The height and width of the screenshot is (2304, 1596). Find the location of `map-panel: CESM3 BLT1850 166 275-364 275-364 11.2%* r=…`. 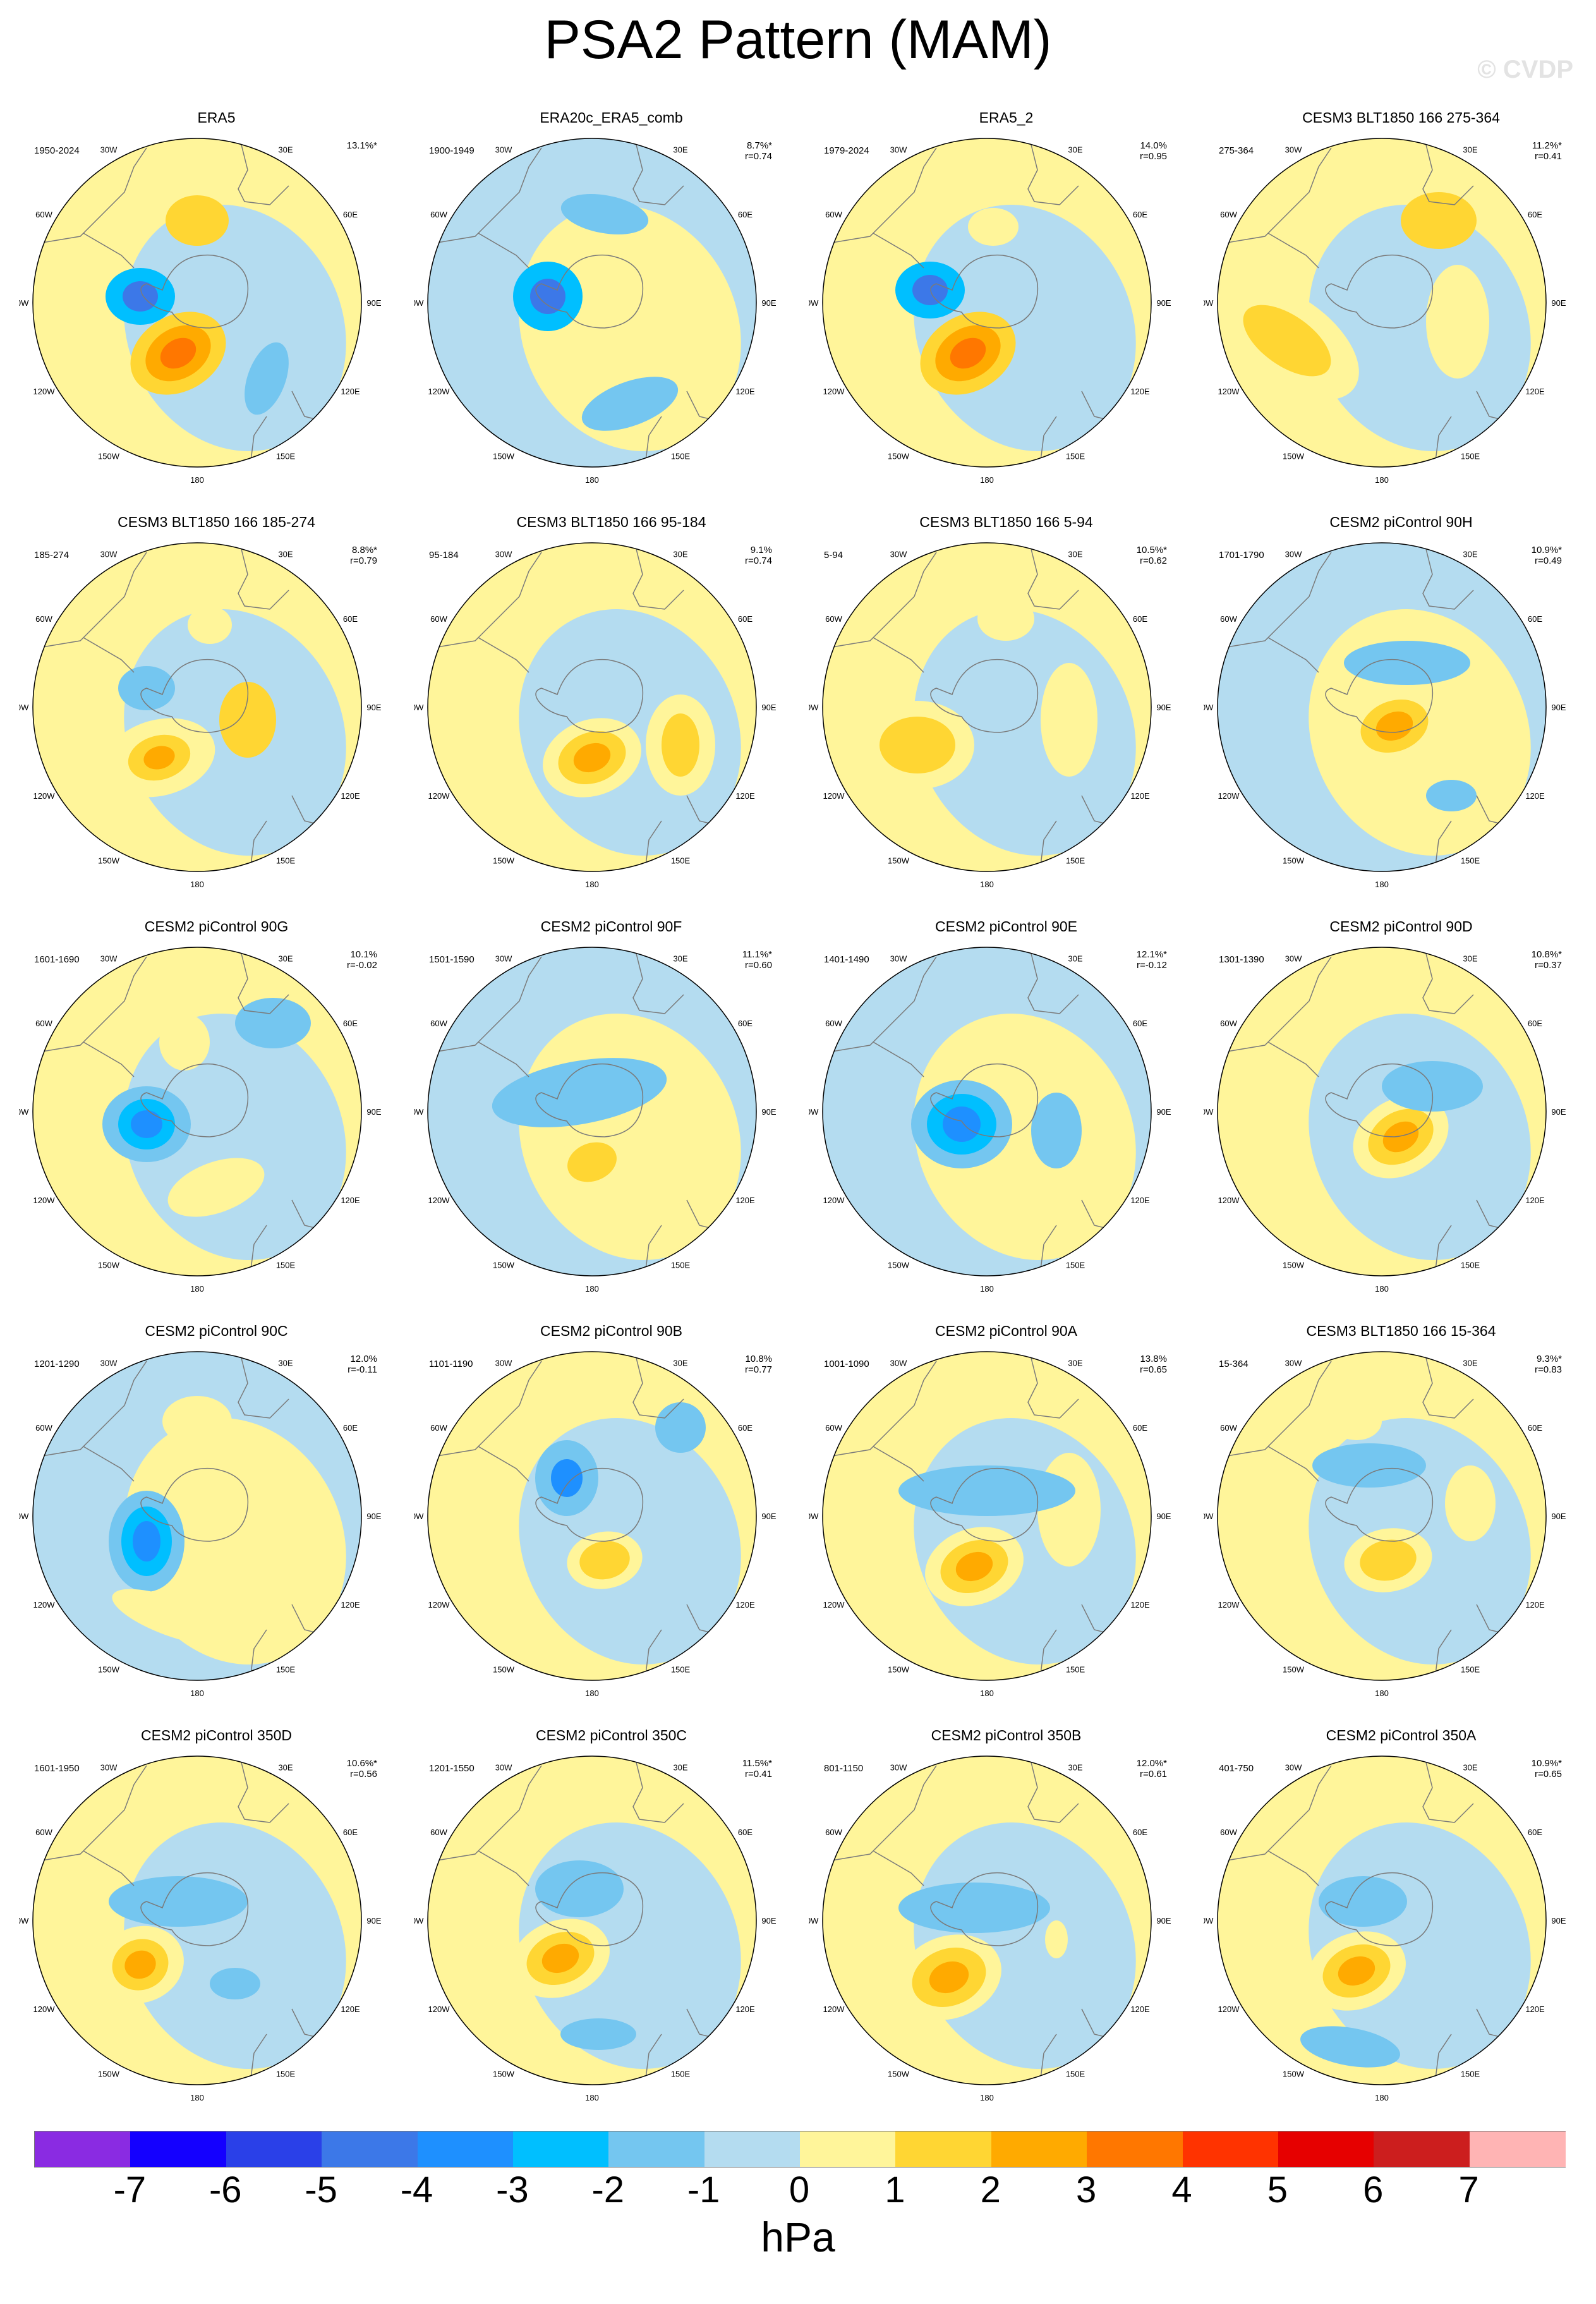

map-panel: CESM3 BLT1850 166 275-364 275-364 11.2%* r=… is located at coordinates (1400, 303).